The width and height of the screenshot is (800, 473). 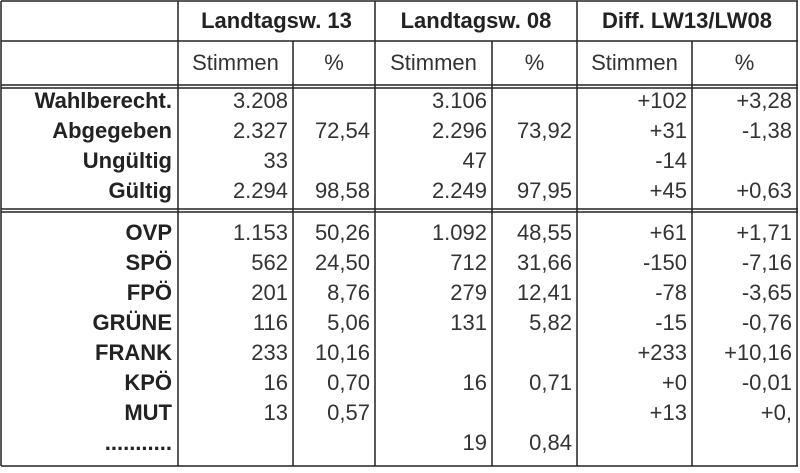 What do you see at coordinates (767, 292) in the screenshot?
I see `cell: -3,65` at bounding box center [767, 292].